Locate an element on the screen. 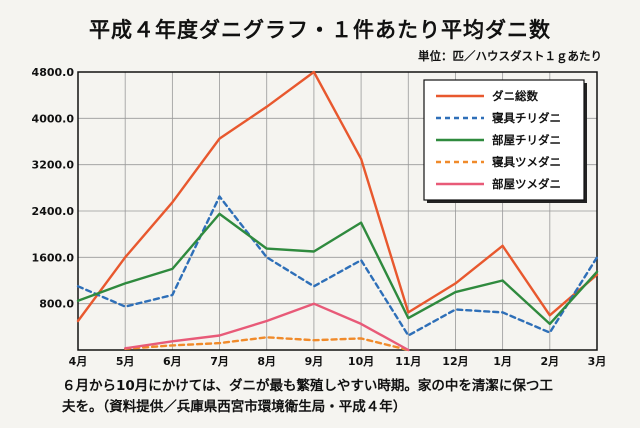 The image size is (640, 428). legend-label: 部屋ツメダニ is located at coordinates (526, 184).